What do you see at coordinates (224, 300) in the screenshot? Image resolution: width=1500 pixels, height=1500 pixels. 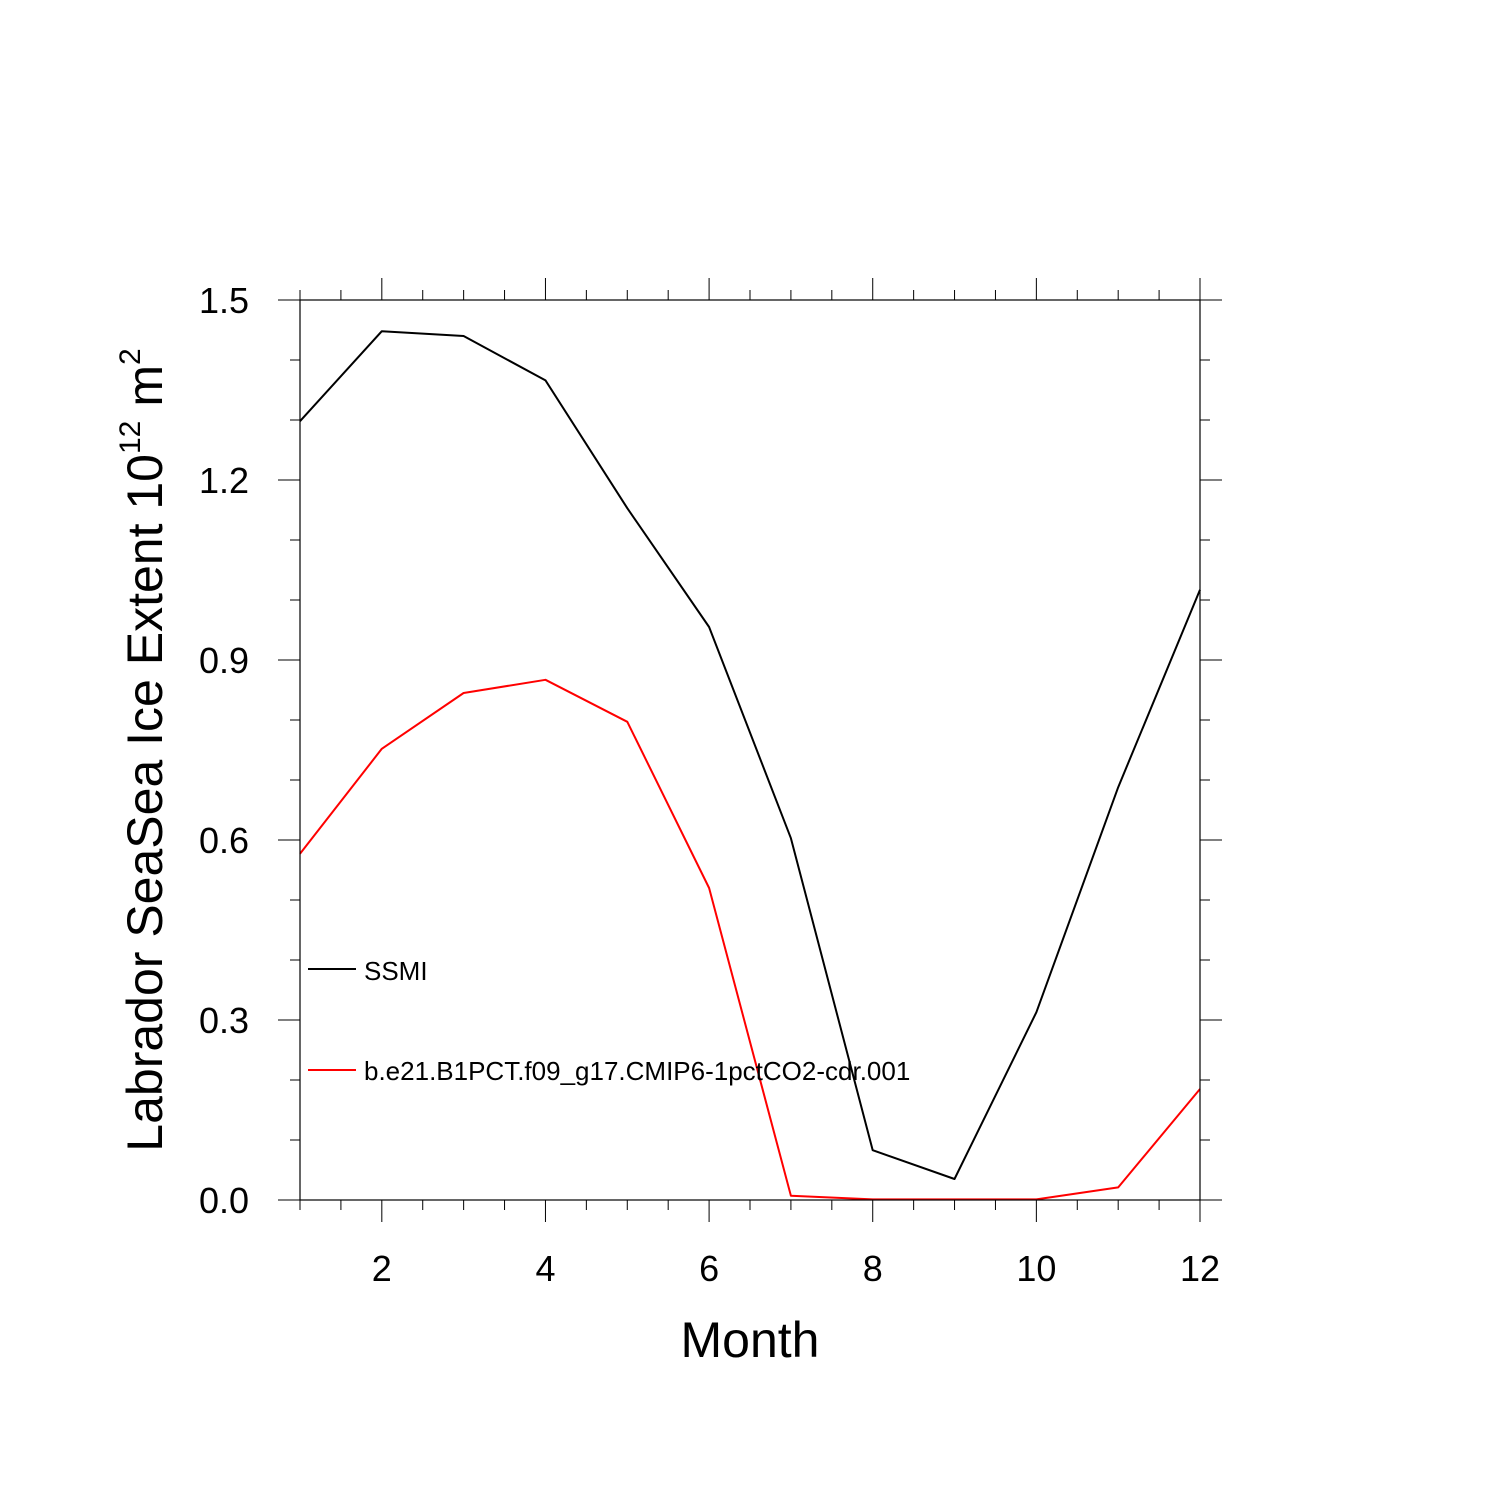 I see `y-tick-label: 1.5` at bounding box center [224, 300].